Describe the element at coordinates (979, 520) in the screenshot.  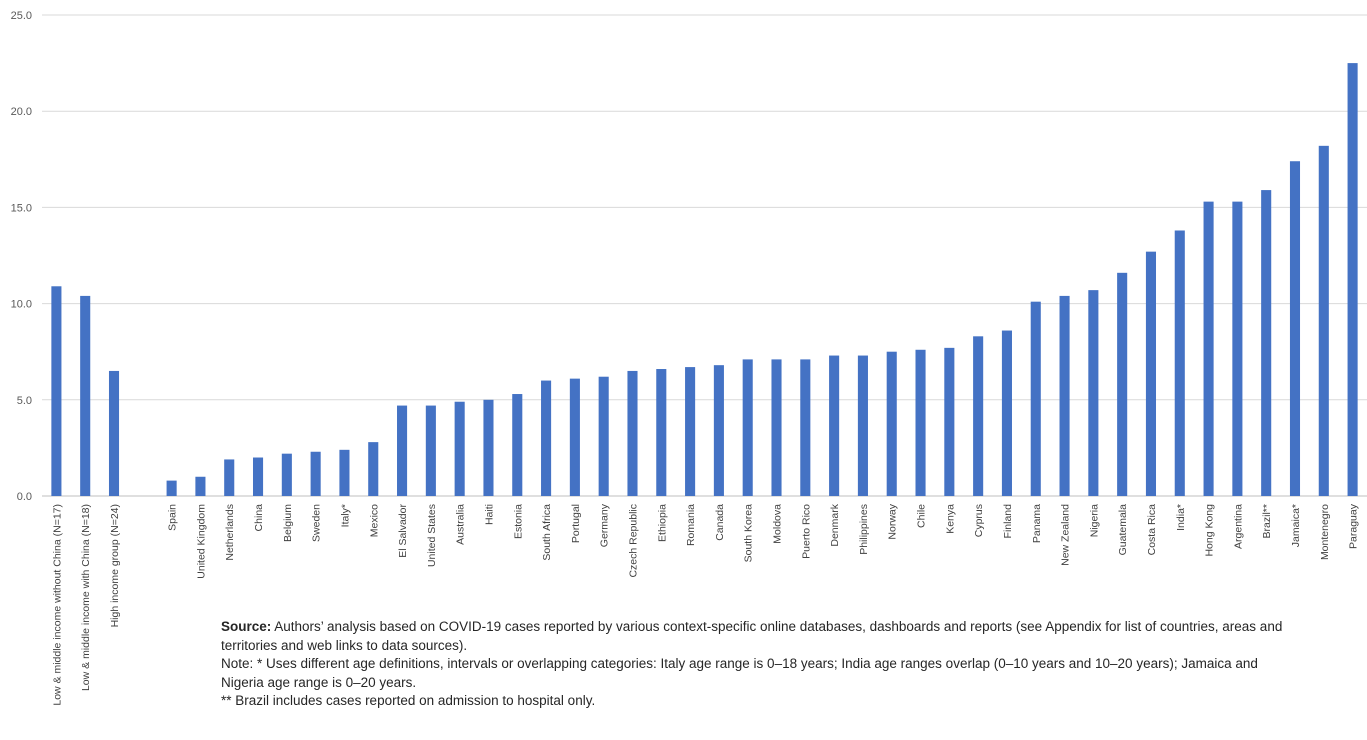
I see `x-category-label: Cyprus` at that location.